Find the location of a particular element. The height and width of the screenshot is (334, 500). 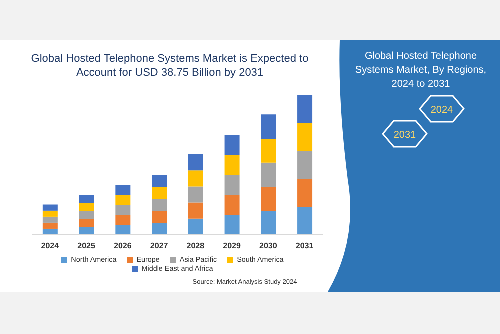

x-tick-label: 2028 is located at coordinates (196, 246).